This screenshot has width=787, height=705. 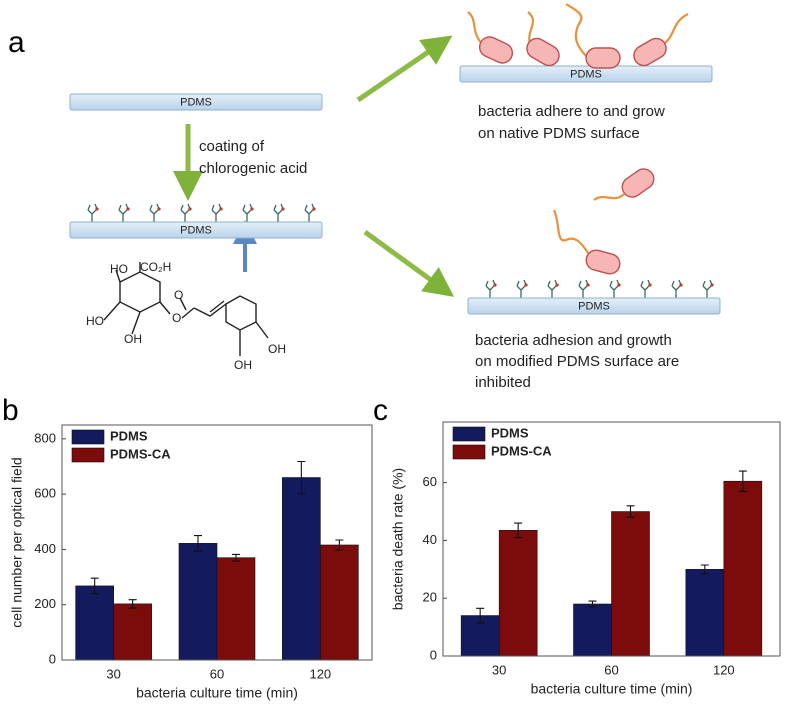 What do you see at coordinates (503, 382) in the screenshot?
I see `caption: inhibited` at bounding box center [503, 382].